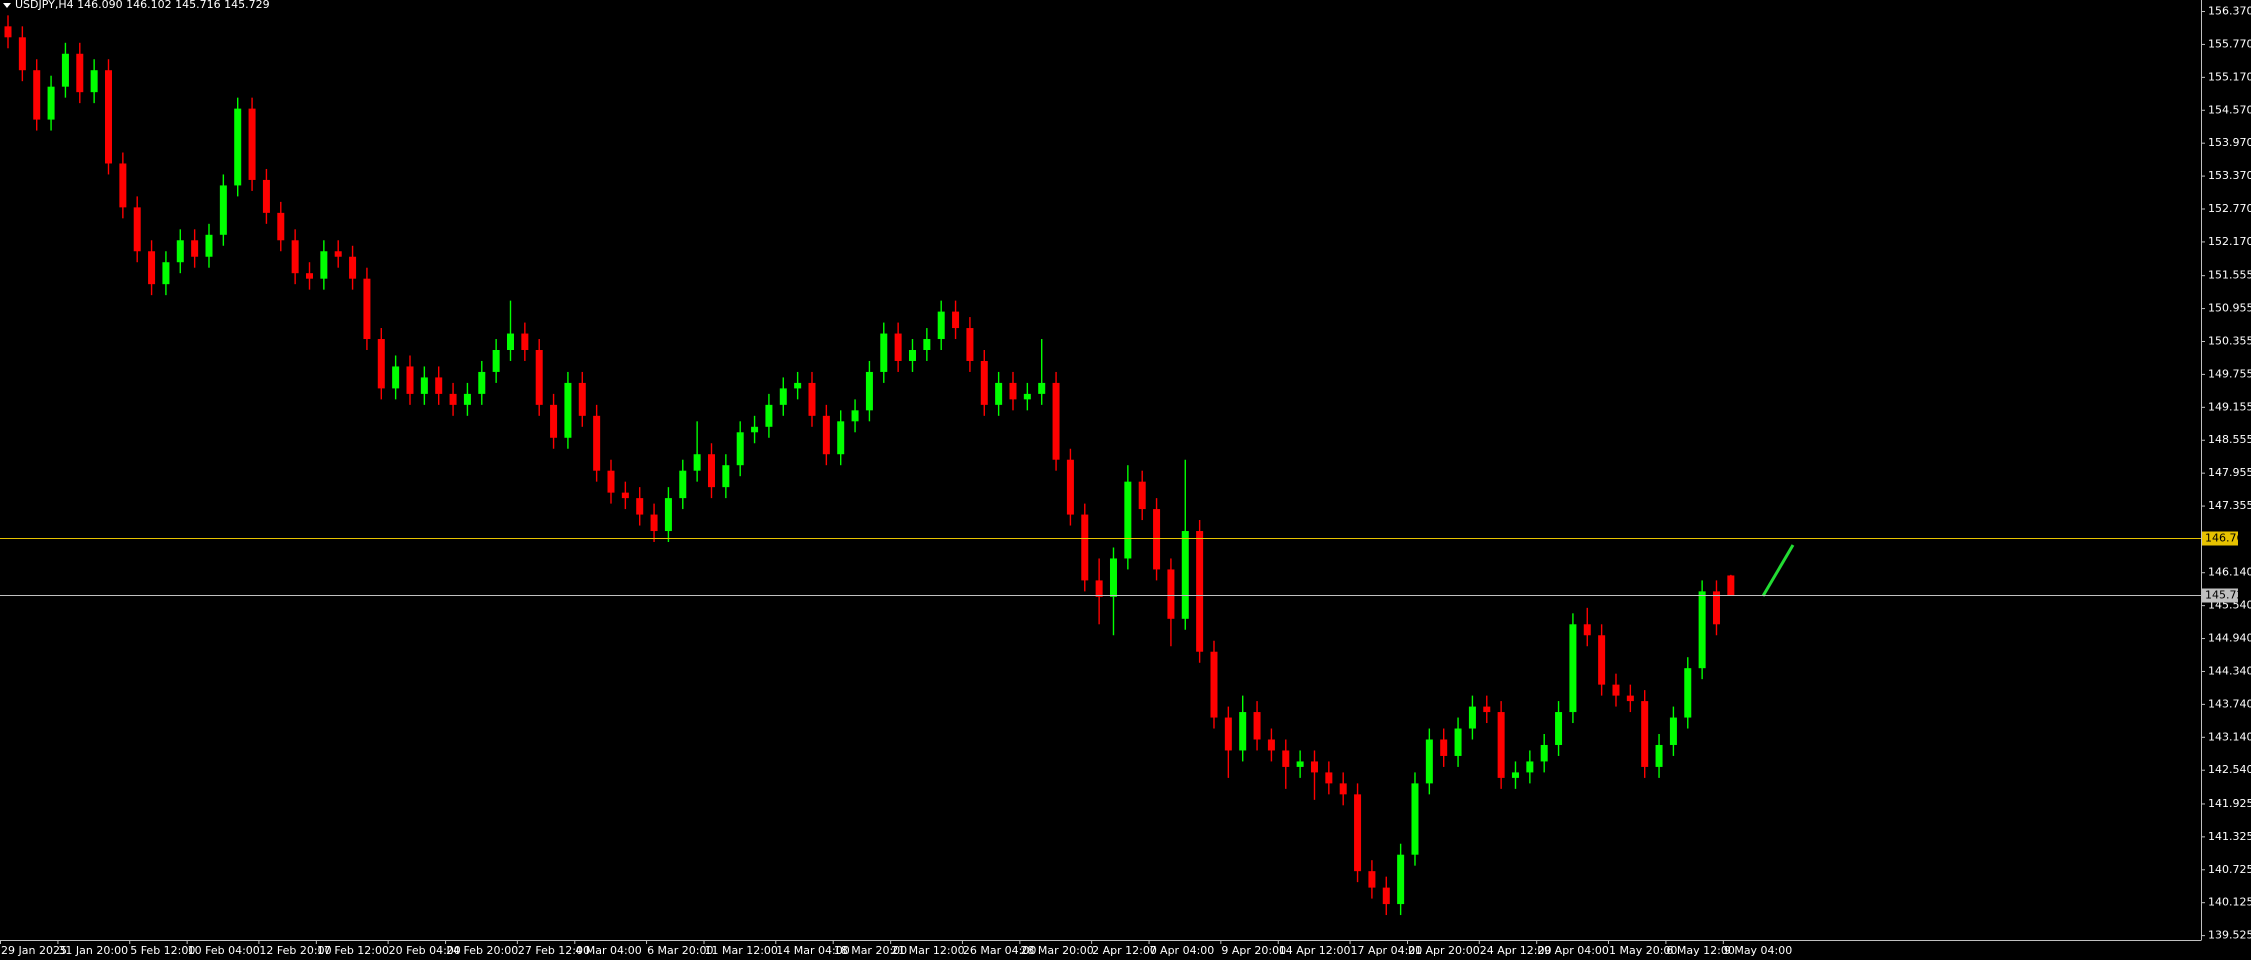 The image size is (2251, 960). What do you see at coordinates (2228, 595) in the screenshot?
I see `price-level-label: 145.729` at bounding box center [2228, 595].